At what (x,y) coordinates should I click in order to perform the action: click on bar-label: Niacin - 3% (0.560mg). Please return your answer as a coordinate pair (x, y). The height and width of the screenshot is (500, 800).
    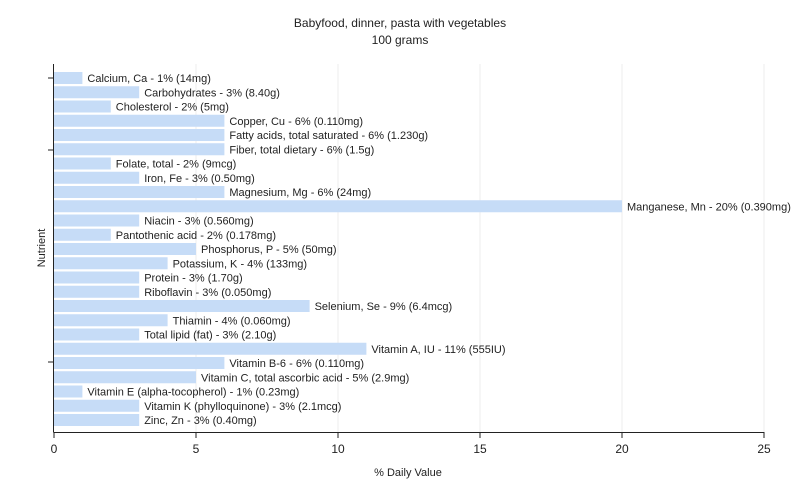
    Looking at the image, I should click on (198, 222).